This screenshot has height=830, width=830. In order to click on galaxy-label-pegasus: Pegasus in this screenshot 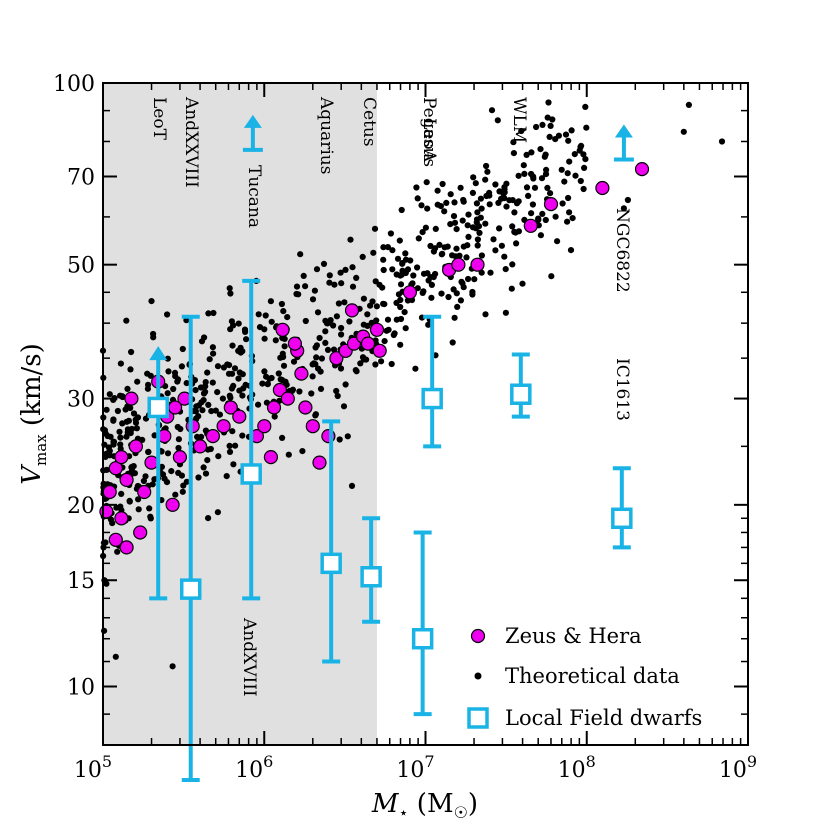, I will do `click(429, 132)`.